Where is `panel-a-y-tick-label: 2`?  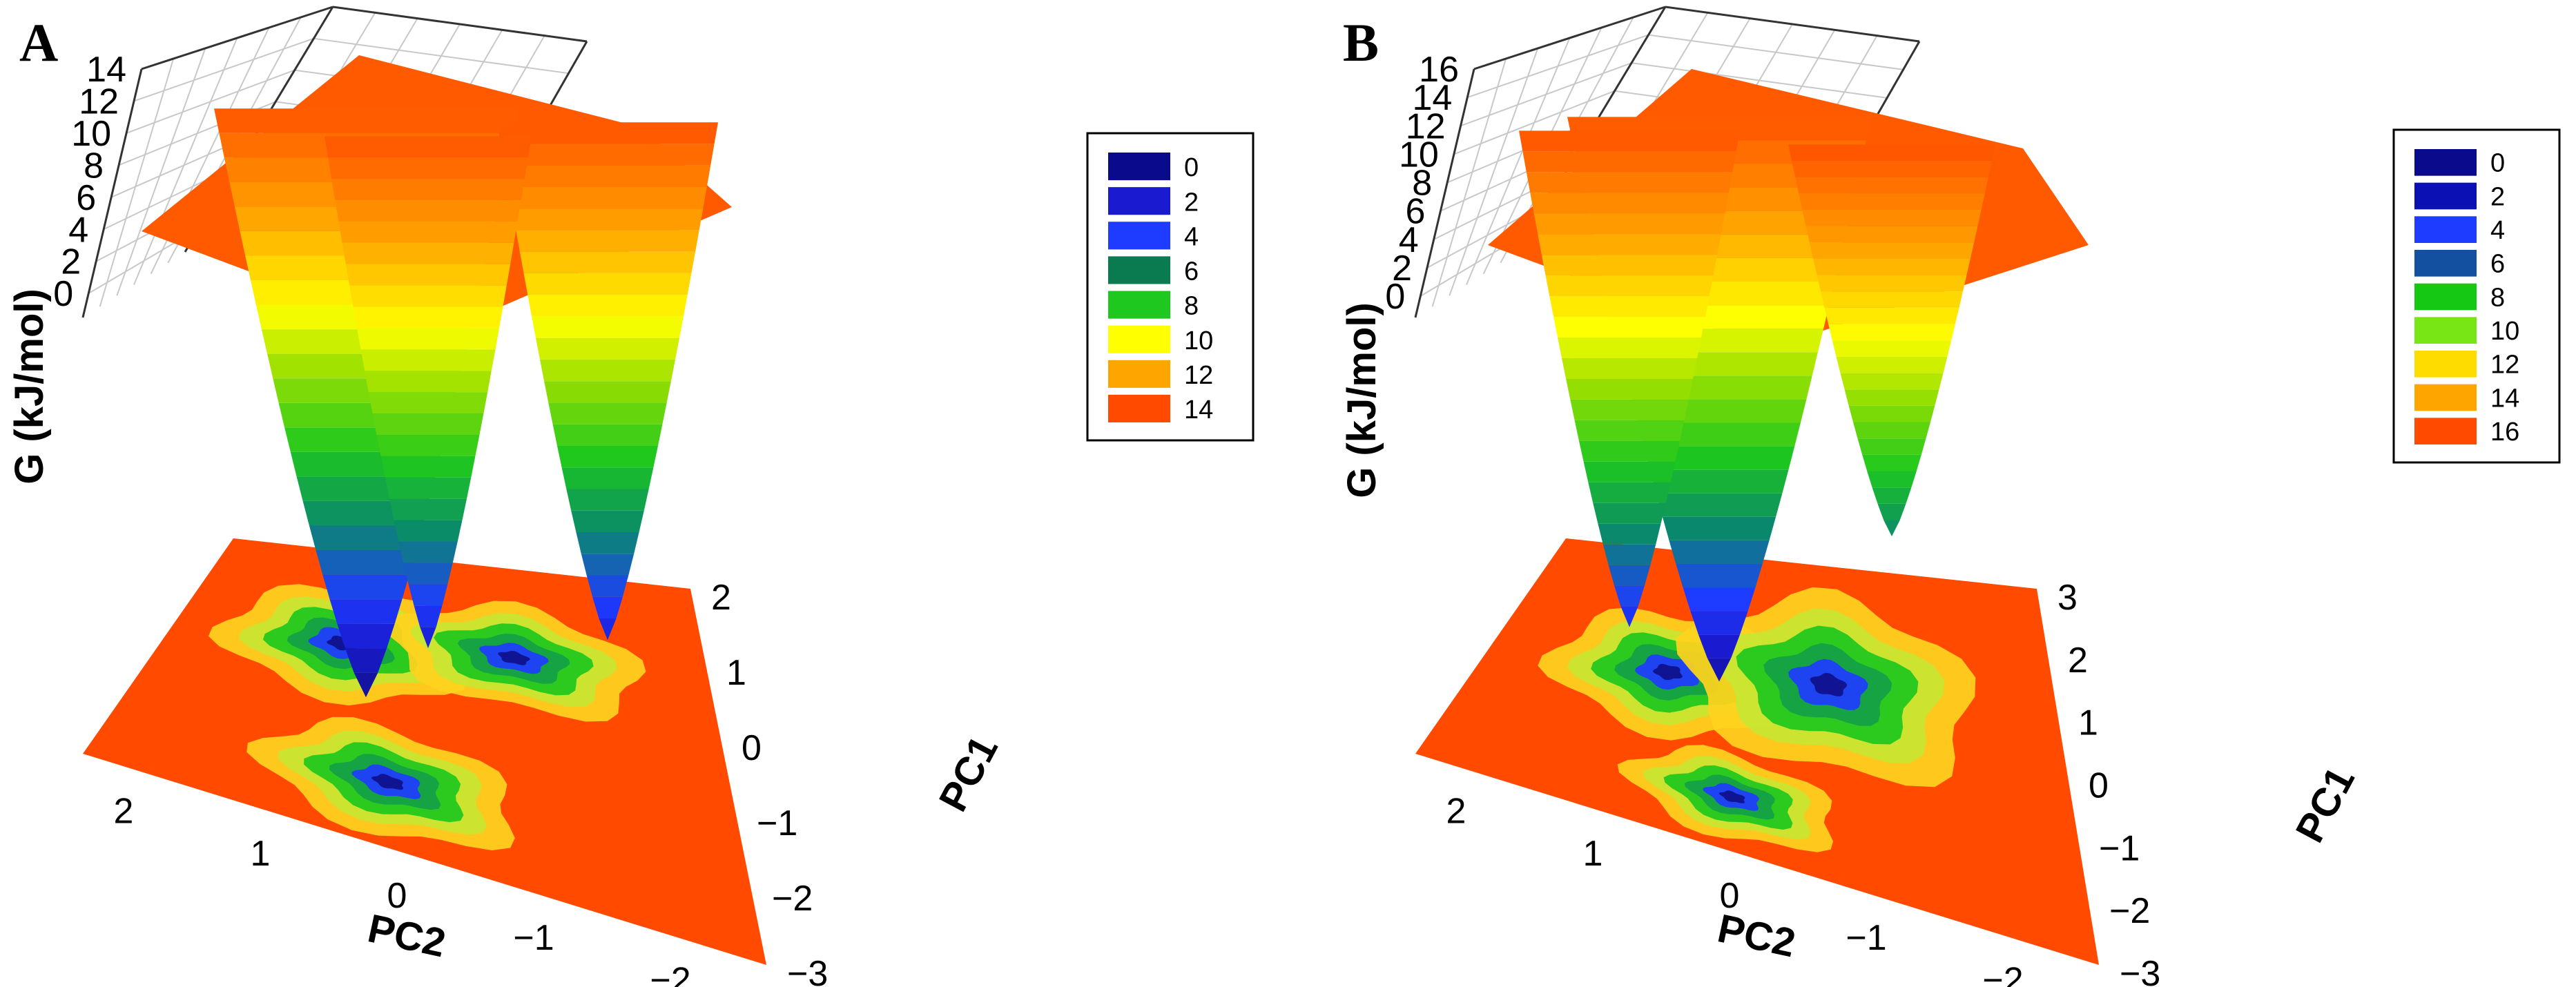 panel-a-y-tick-label: 2 is located at coordinates (721, 598).